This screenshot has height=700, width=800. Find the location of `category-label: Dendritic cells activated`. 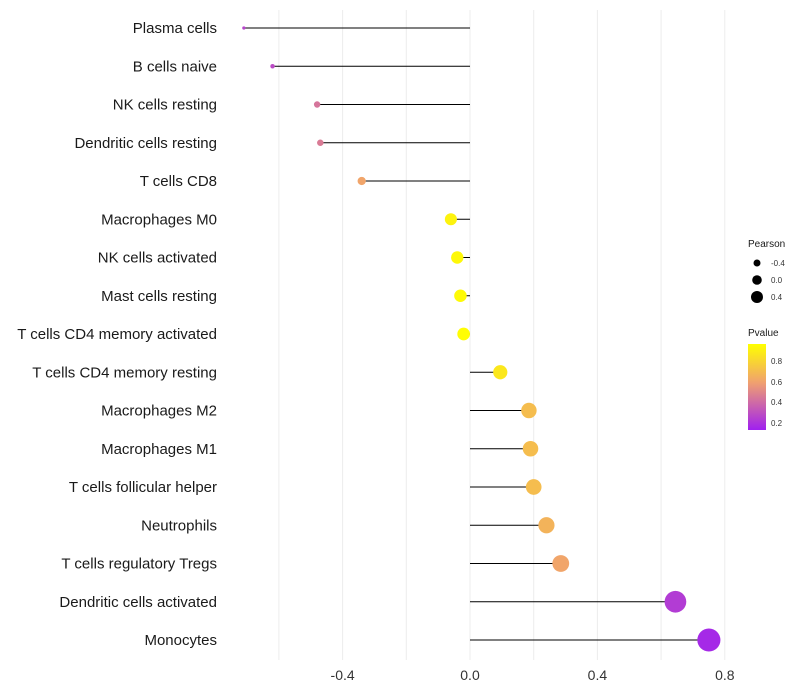

category-label: Dendritic cells activated is located at coordinates (138, 602).